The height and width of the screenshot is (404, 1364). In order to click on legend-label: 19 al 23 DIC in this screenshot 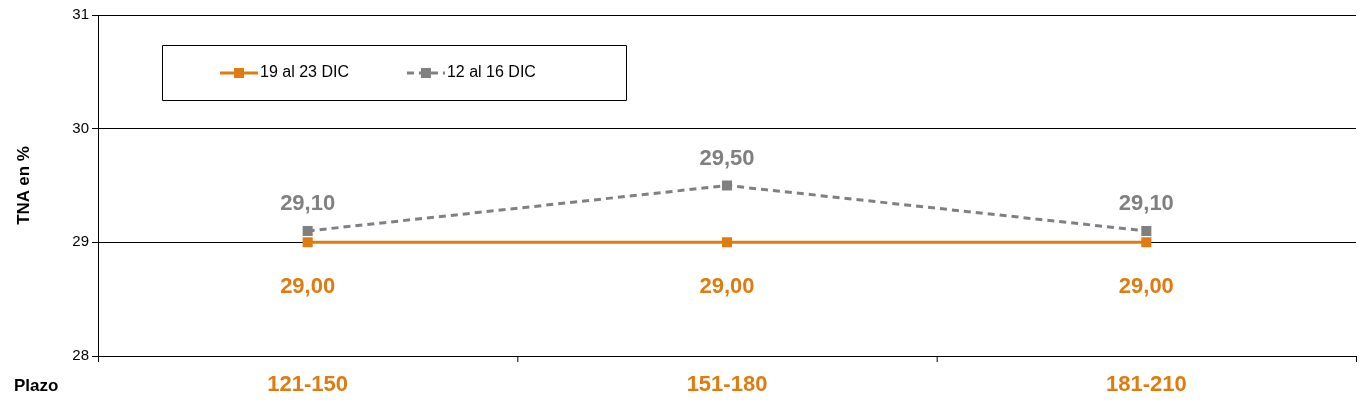, I will do `click(304, 72)`.